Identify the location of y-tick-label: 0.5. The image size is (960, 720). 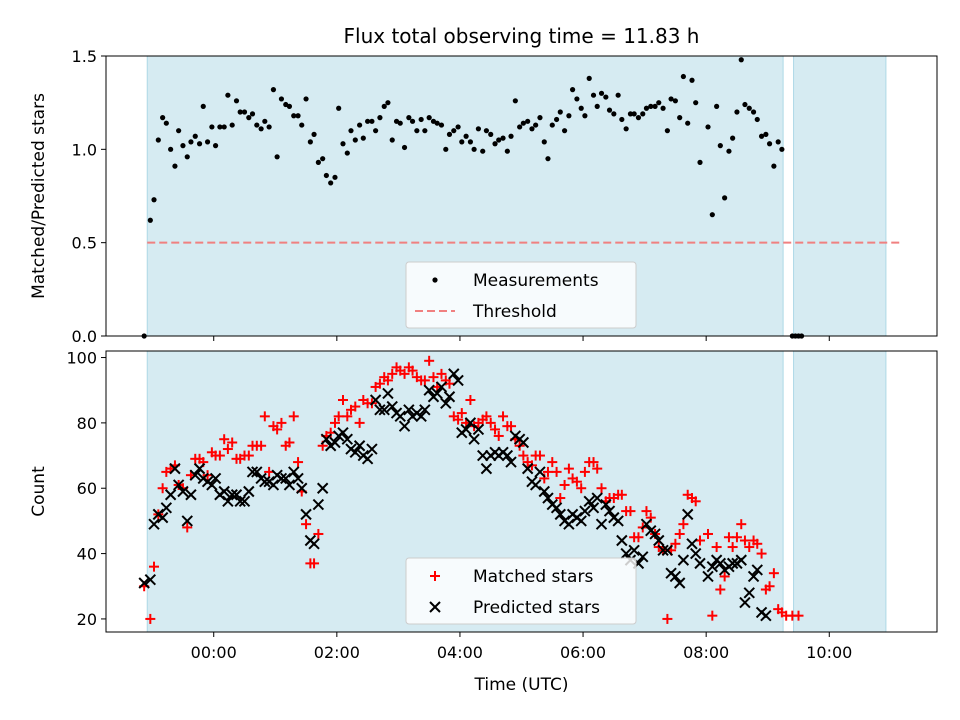
(84, 243).